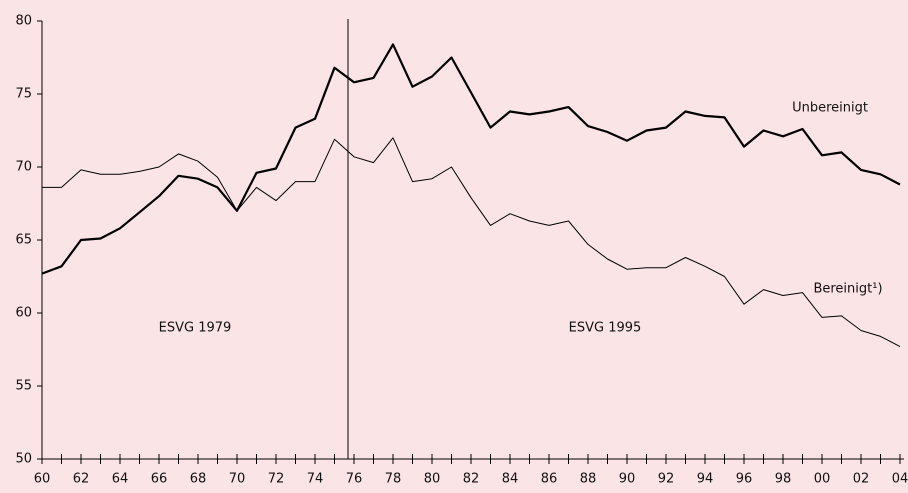 This screenshot has width=908, height=493. I want to click on y-tick-label: 75, so click(23, 94).